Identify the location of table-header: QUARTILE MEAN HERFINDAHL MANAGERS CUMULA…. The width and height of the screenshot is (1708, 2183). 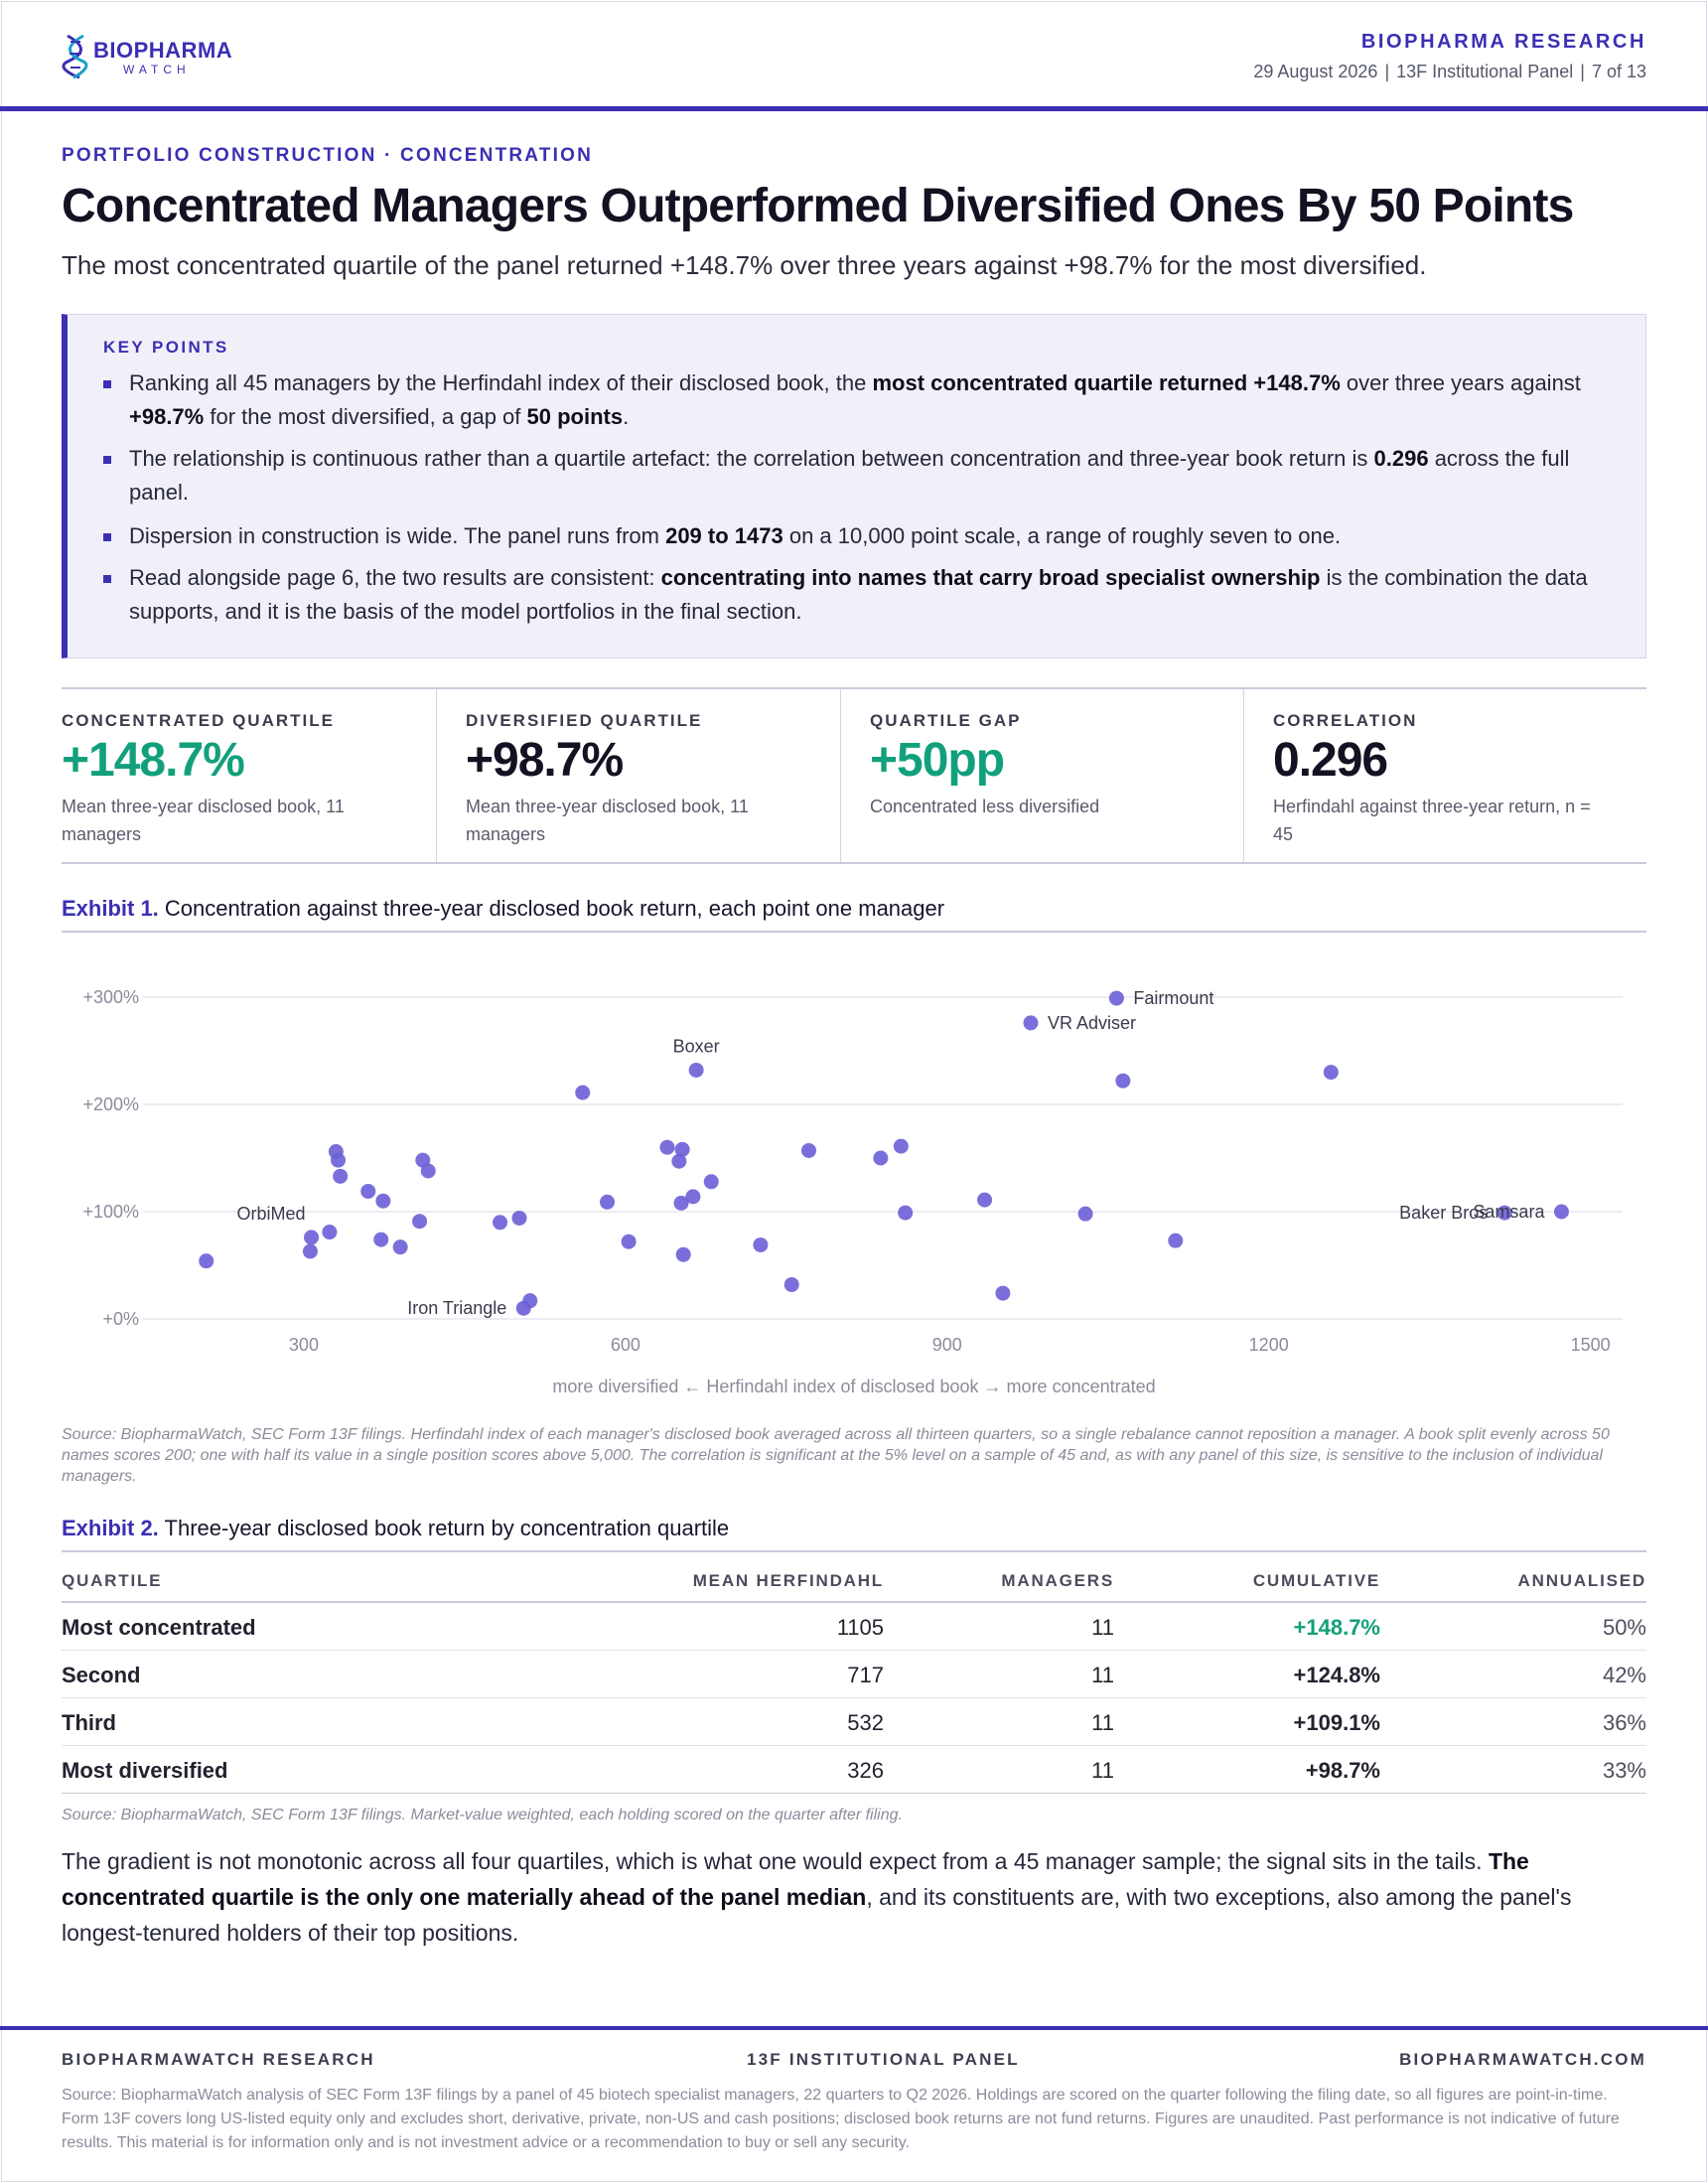
(854, 1578).